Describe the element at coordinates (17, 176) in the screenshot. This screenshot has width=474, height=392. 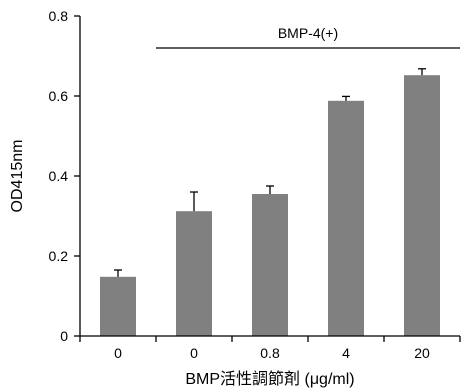
I see `y-axis-title: OD415nm` at that location.